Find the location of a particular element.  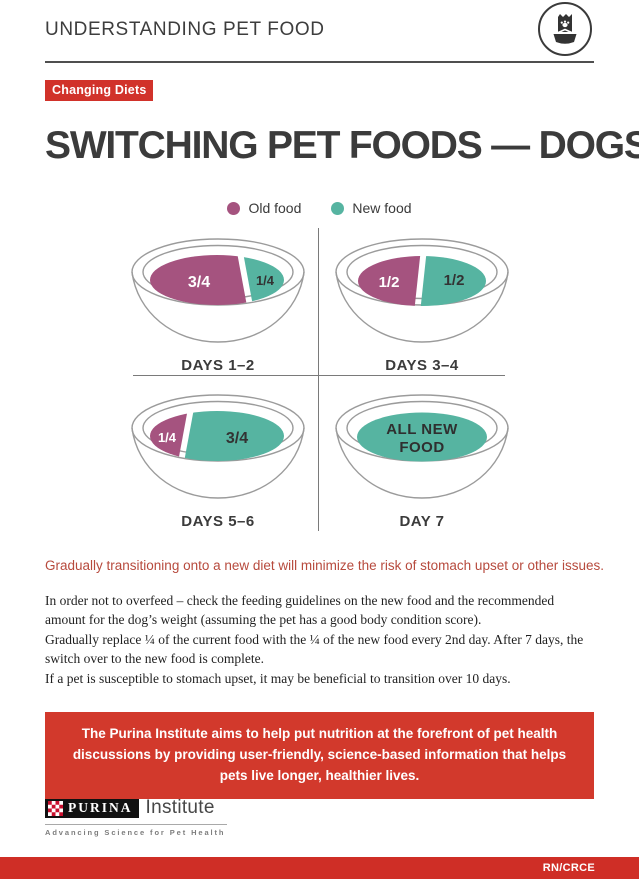

logo-divider is located at coordinates (136, 824).